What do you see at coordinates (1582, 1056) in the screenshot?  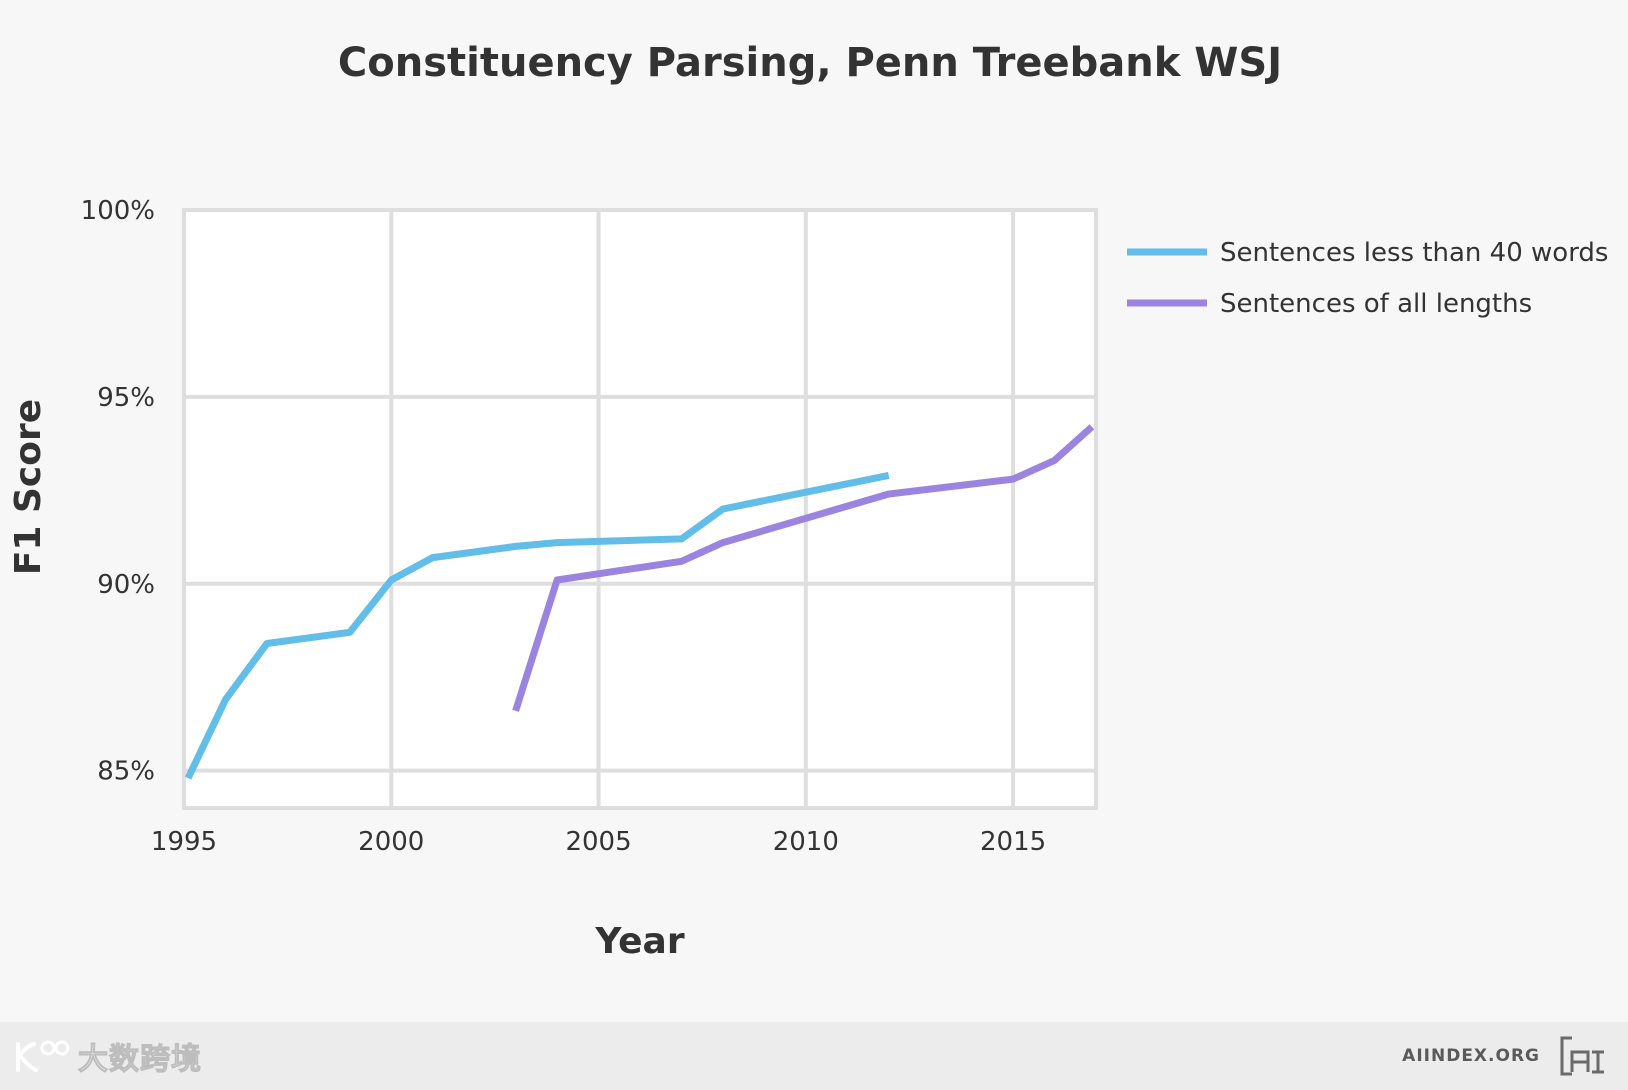 I see `ai-index-logo-icon` at bounding box center [1582, 1056].